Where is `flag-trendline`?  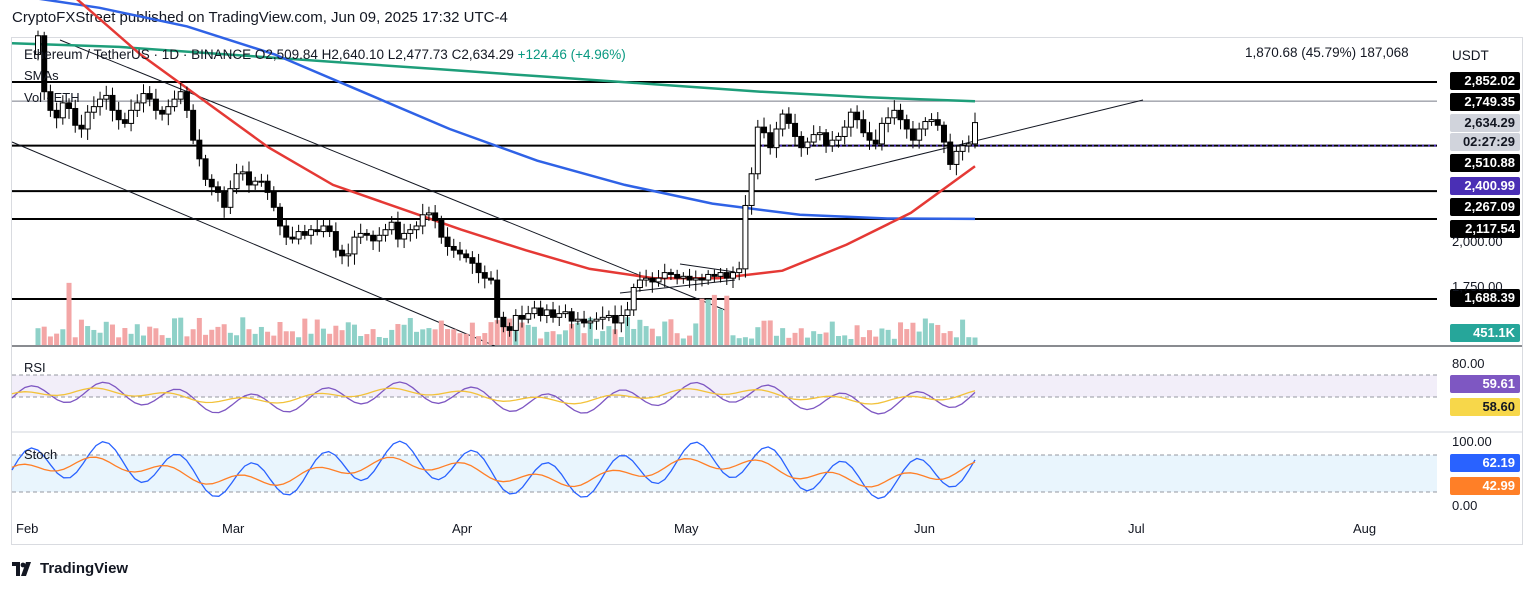 flag-trendline is located at coordinates (677, 286).